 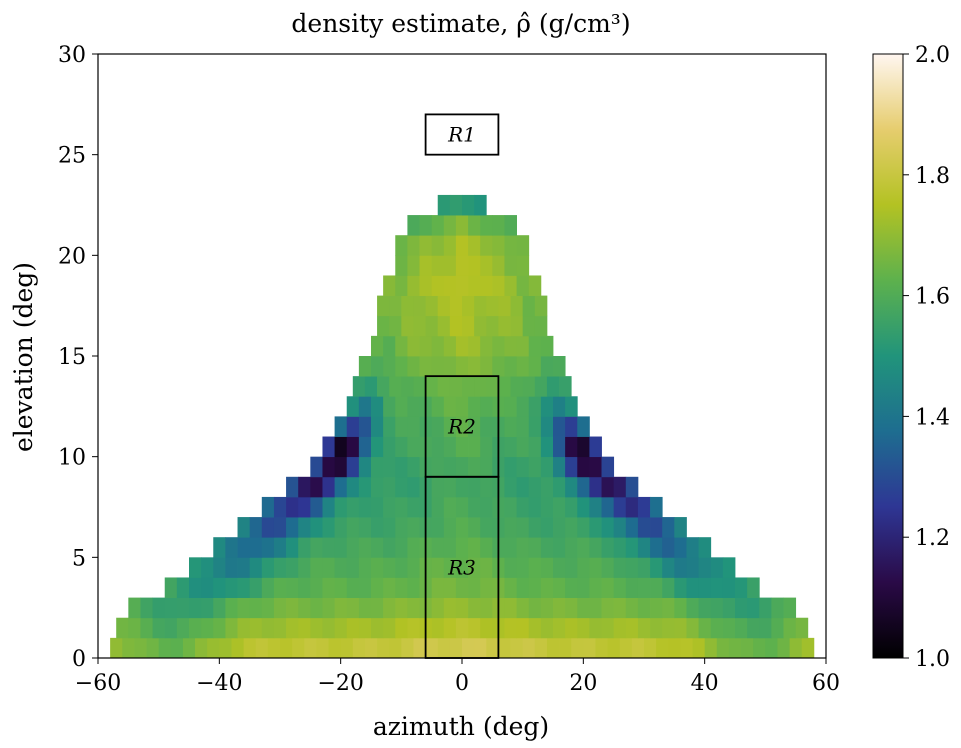 What do you see at coordinates (79, 659) in the screenshot?
I see `y-tick-label: 0` at bounding box center [79, 659].